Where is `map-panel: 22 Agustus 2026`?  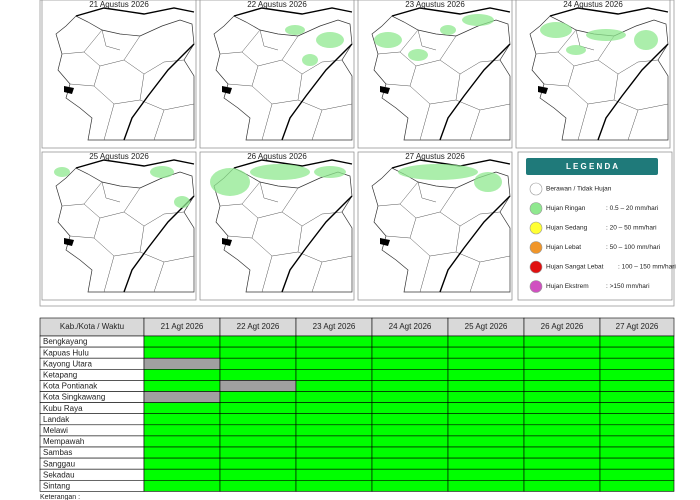 map-panel: 22 Agustus 2026 is located at coordinates (277, 74).